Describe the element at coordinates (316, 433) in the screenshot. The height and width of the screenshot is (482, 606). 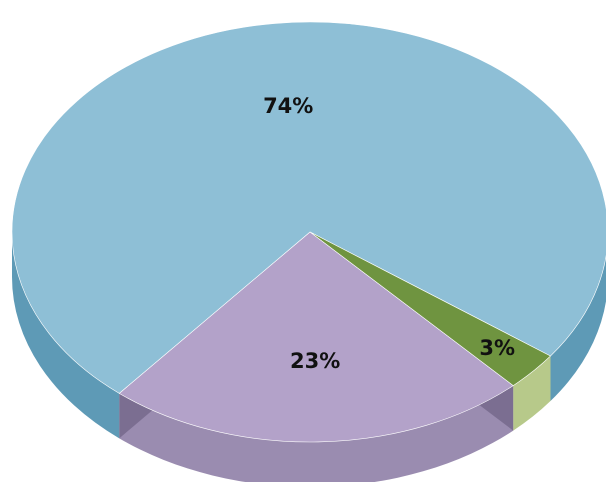
I see `pie-side-23pct` at that location.